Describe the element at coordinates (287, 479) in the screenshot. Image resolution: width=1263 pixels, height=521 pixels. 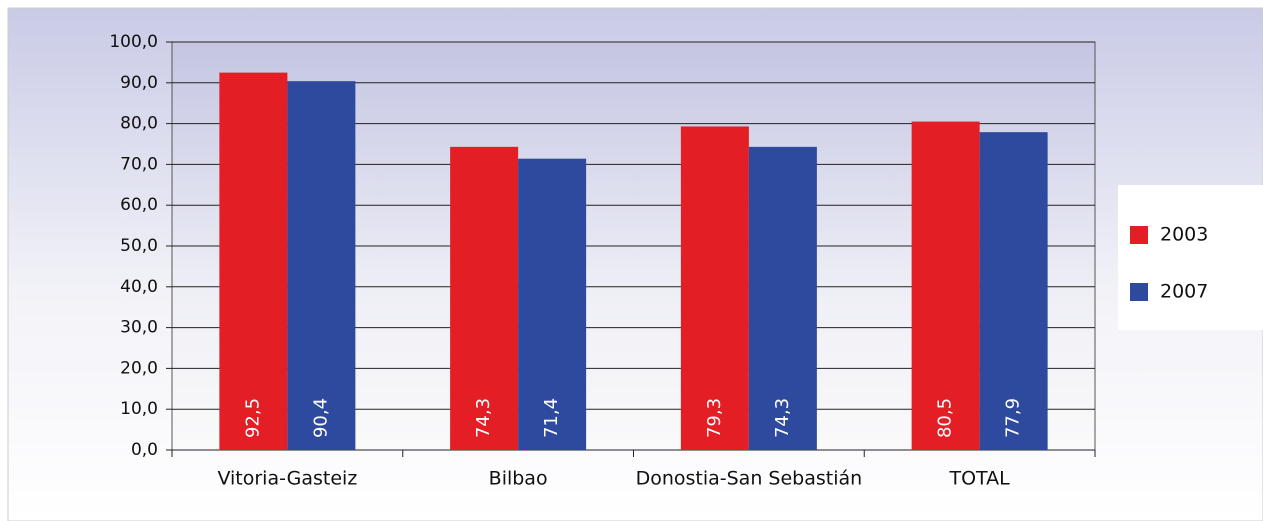
I see `x-tick-label: Vitoria-Gasteiz` at that location.